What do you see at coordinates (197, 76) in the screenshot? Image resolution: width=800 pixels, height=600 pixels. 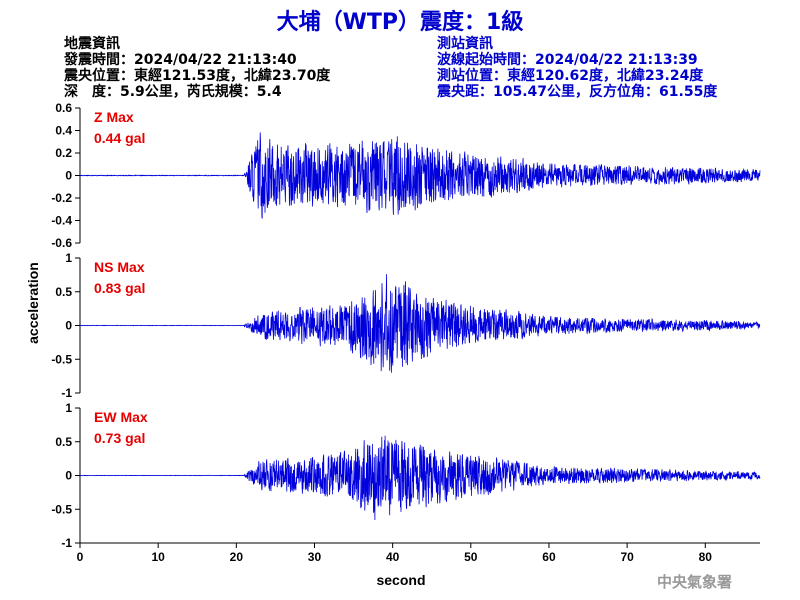 I see `epicenter-location: 震央位置：東經121.53度，北緯23.70度` at bounding box center [197, 76].